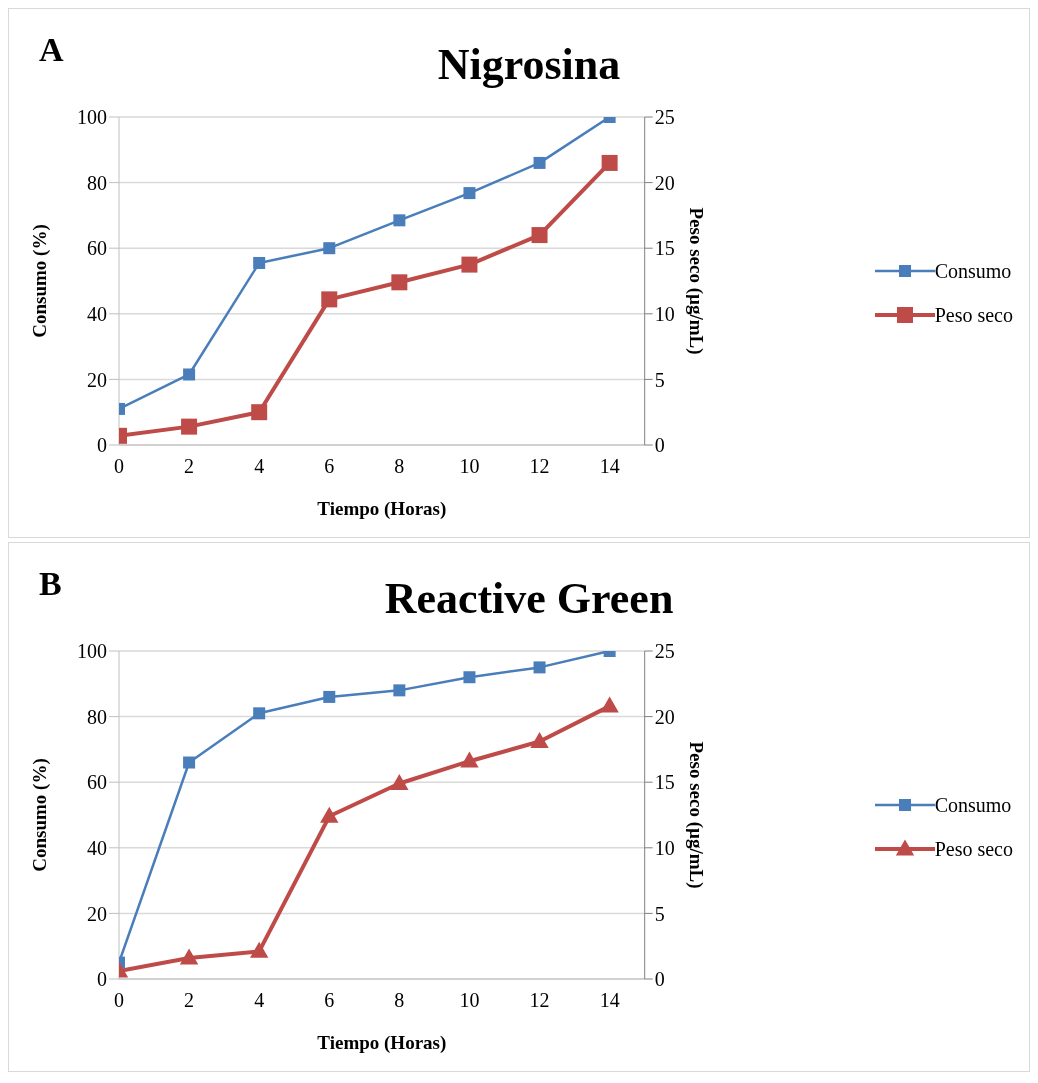  What do you see at coordinates (51, 50) in the screenshot?
I see `text: A` at bounding box center [51, 50].